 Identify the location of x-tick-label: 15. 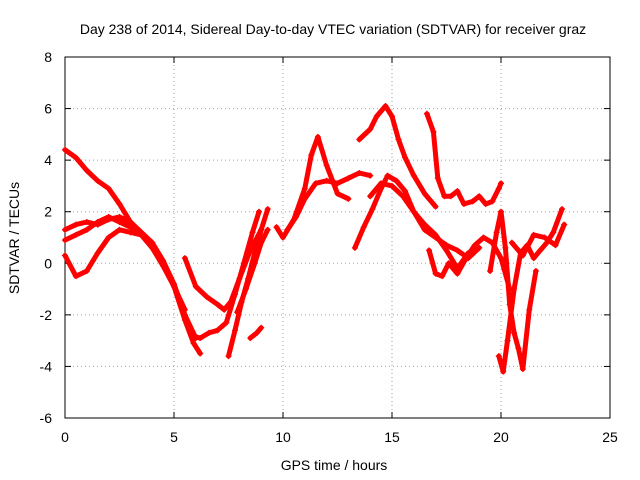
(392, 437).